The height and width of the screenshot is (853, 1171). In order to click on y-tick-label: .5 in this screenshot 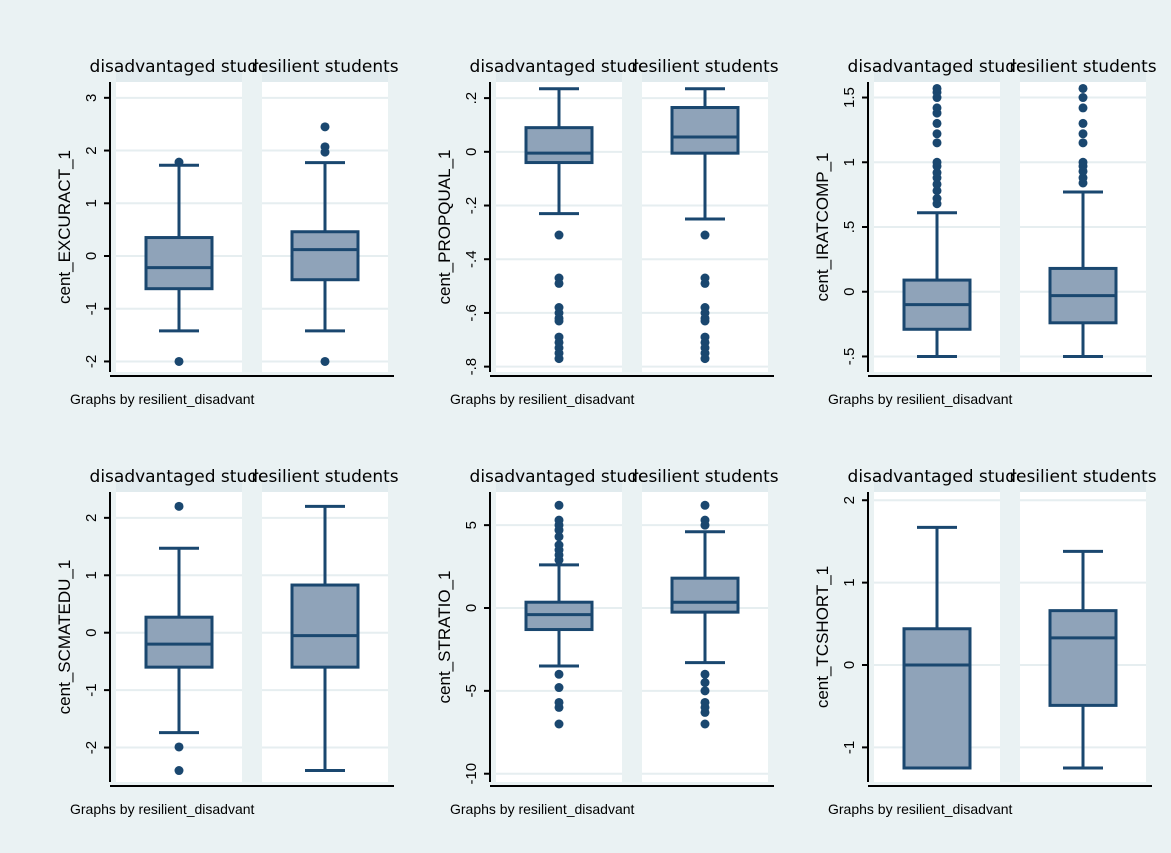, I will do `click(849, 227)`.